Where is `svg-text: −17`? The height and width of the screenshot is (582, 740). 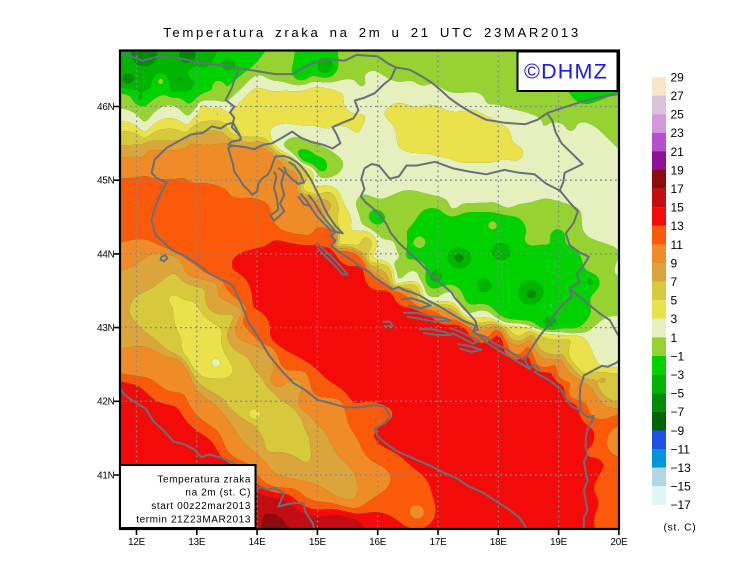
svg-text: −17 is located at coordinates (681, 505).